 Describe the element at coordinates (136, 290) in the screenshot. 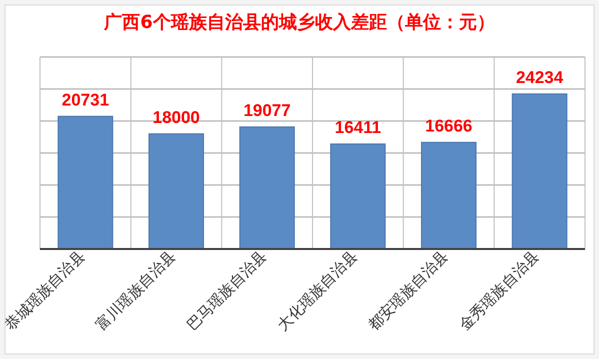

I see `x-tick-label: 富川瑶族自治县` at that location.